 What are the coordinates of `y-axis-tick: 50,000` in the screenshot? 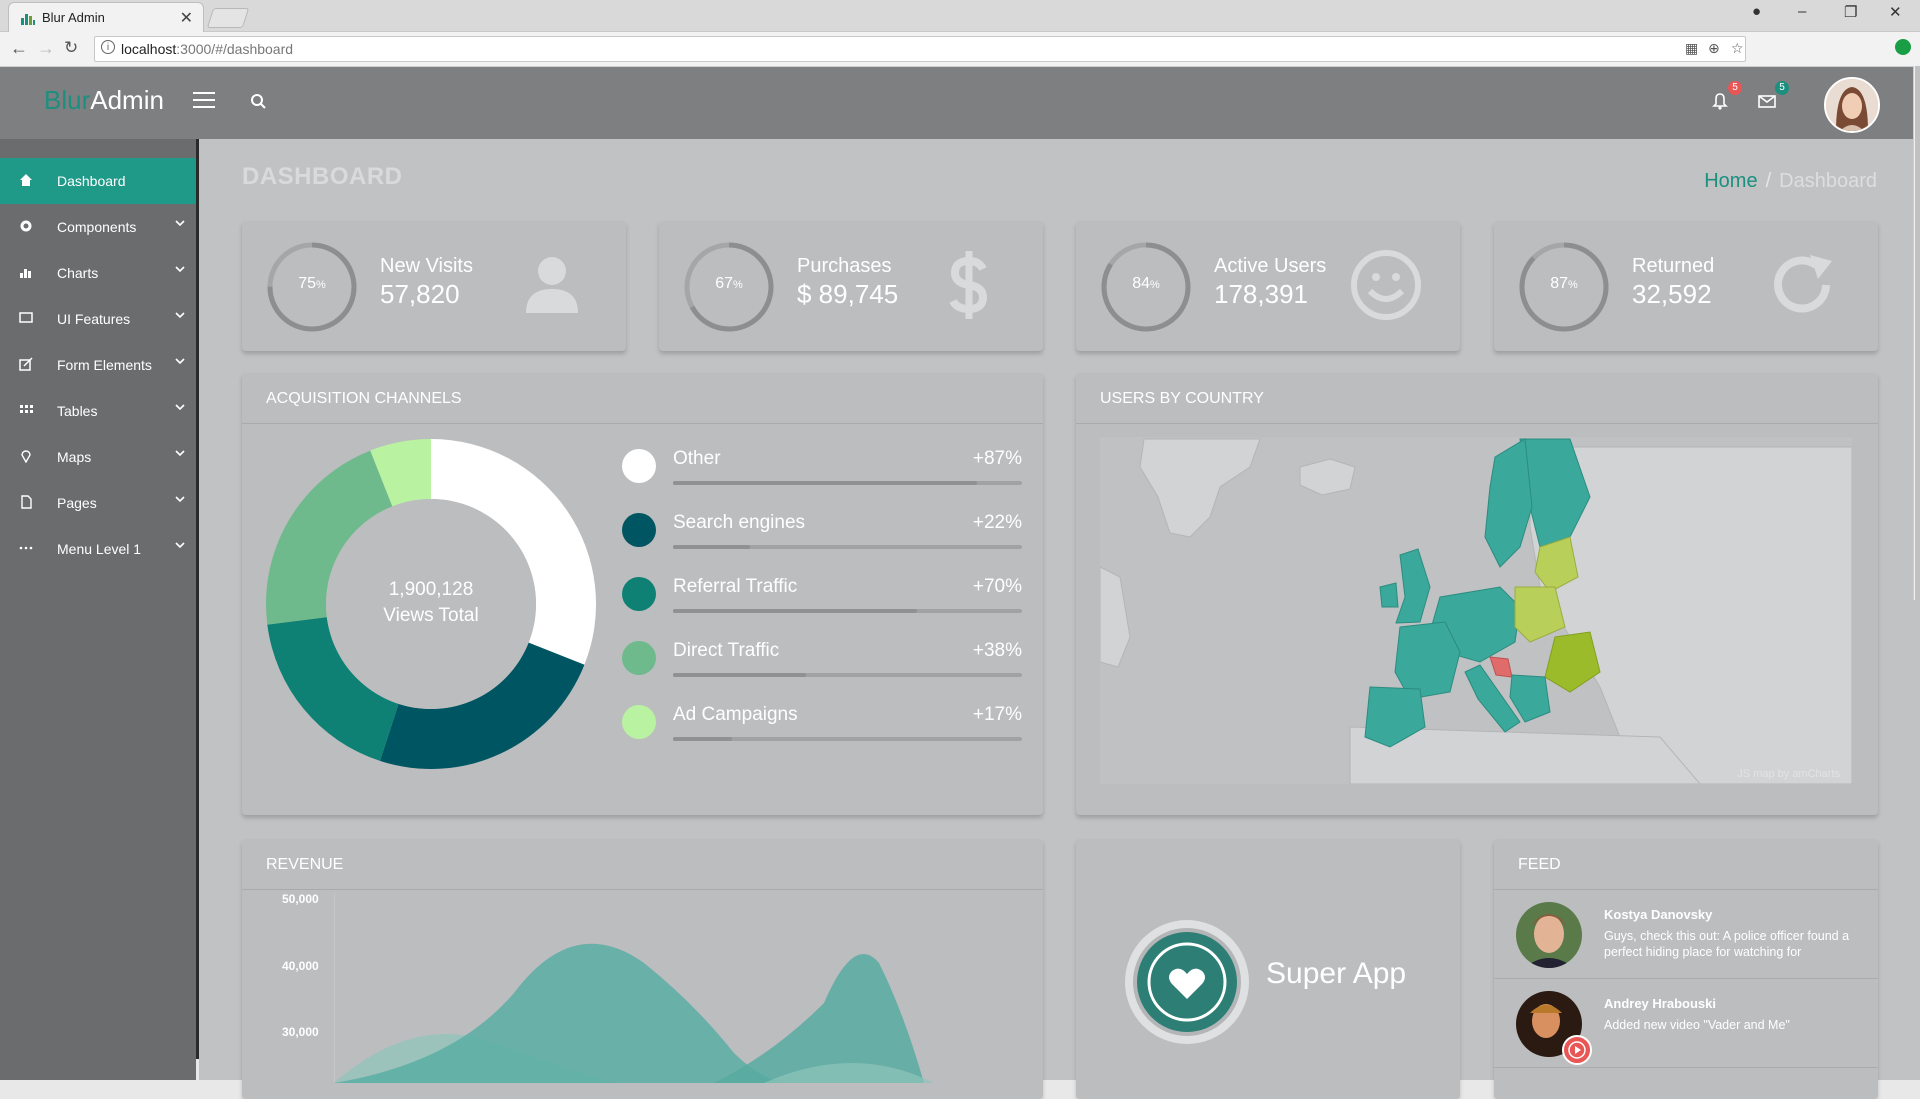 It's located at (300, 899).